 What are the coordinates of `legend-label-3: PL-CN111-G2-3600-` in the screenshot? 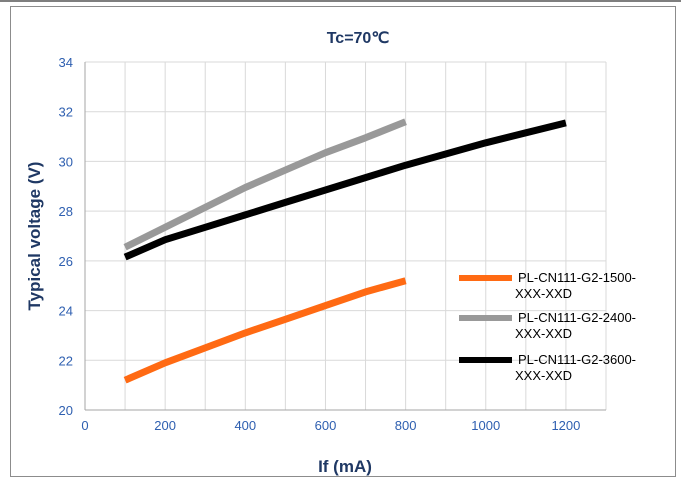 It's located at (577, 359).